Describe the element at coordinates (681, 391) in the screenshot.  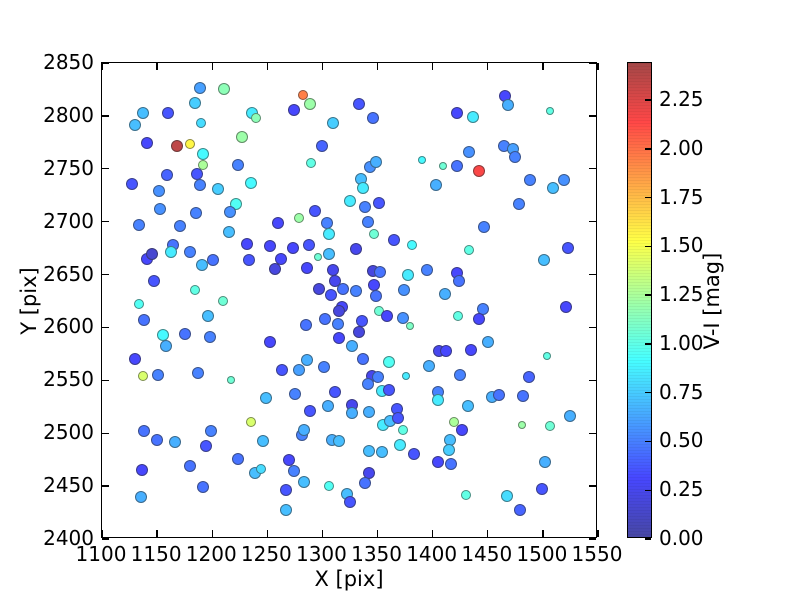
I see `colorbar-tick-label: 0.75` at that location.